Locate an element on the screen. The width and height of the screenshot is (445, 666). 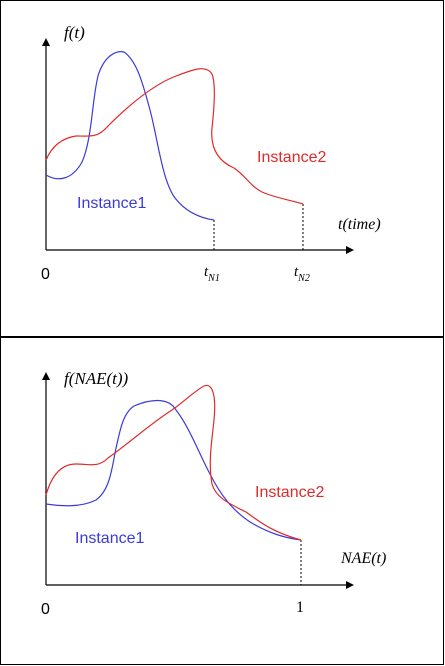
bottom-instance2-curve is located at coordinates (173, 462).